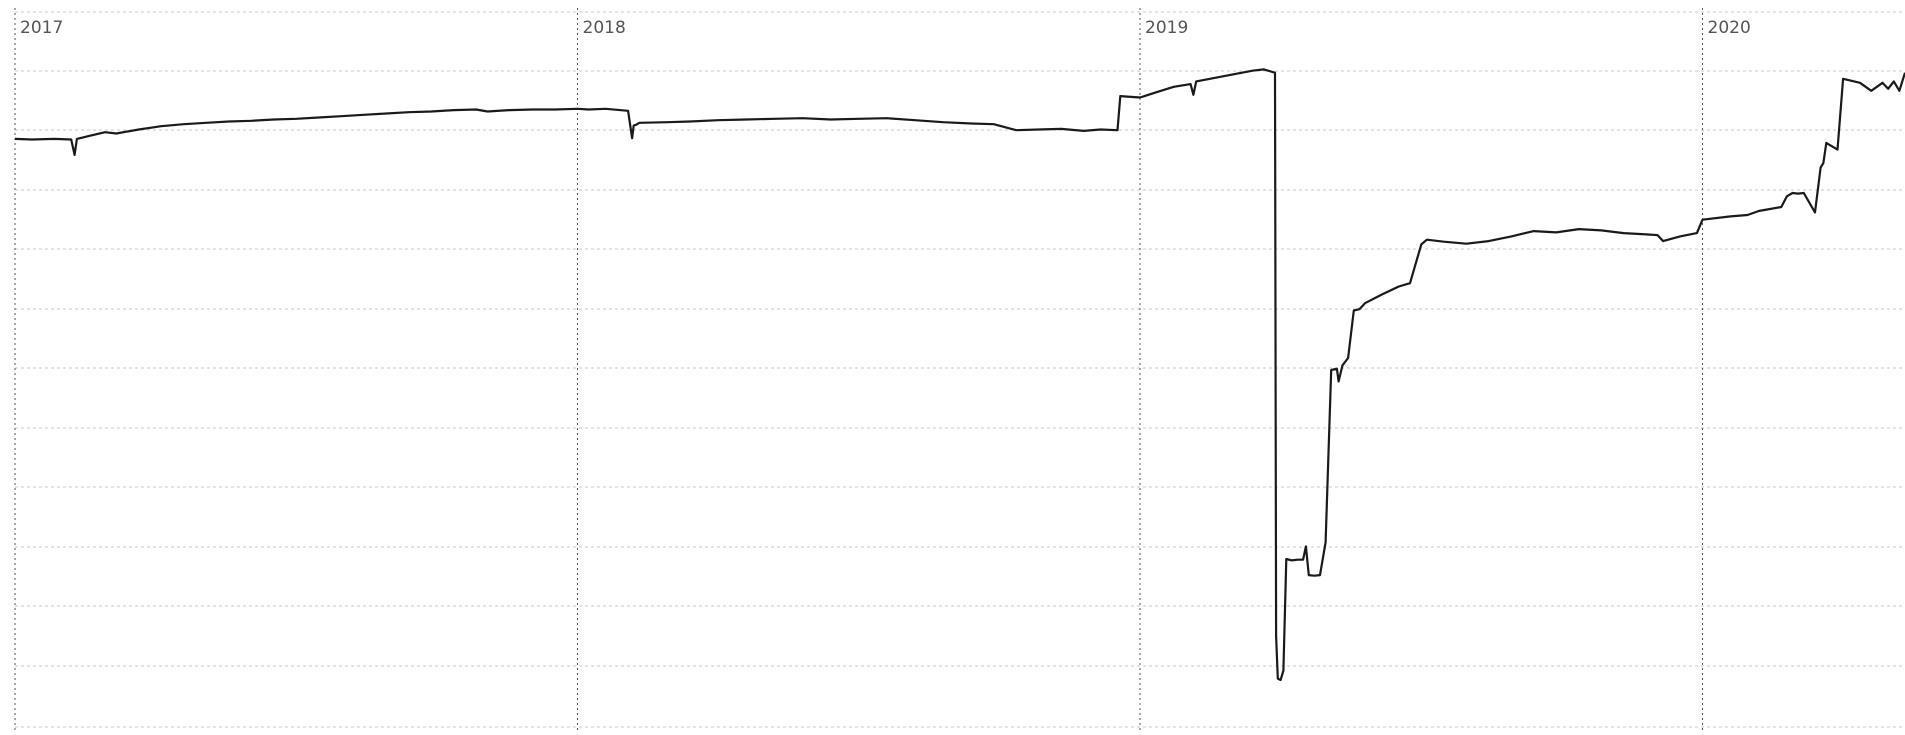 The image size is (1905, 735). I want to click on x-tick-labels: 2017 2018 2019 2020, so click(885, 28).